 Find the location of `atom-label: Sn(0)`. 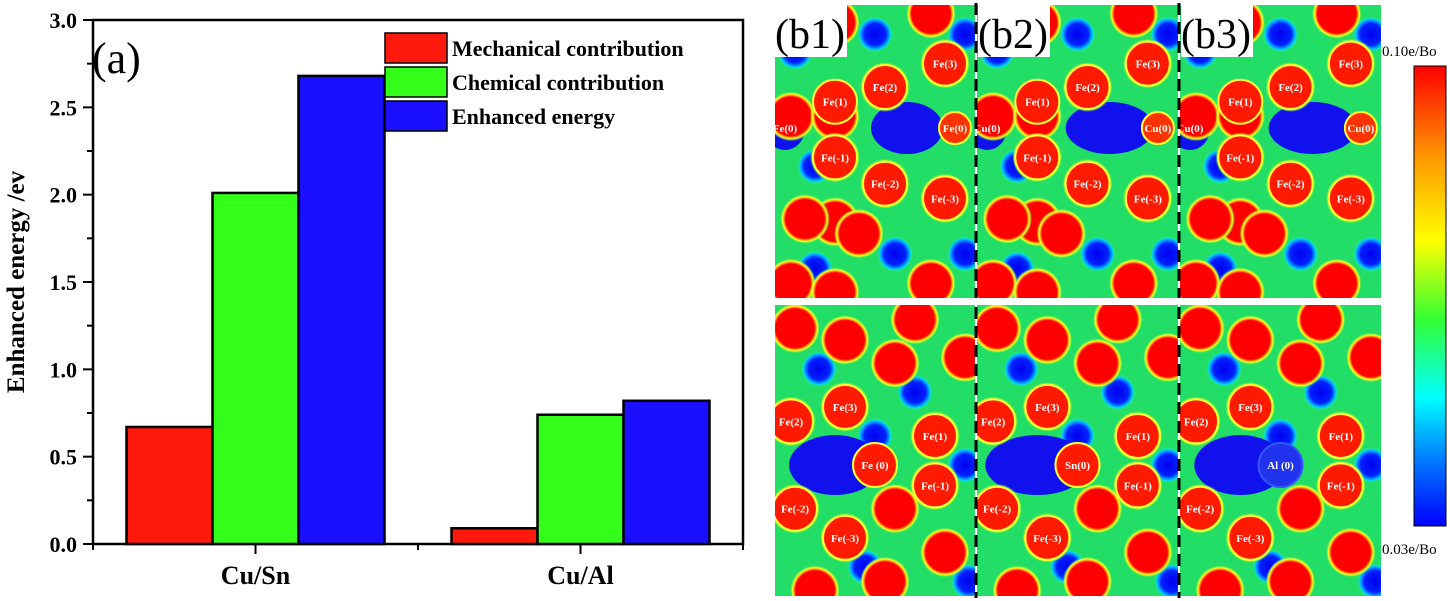

atom-label: Sn(0) is located at coordinates (1077, 466).